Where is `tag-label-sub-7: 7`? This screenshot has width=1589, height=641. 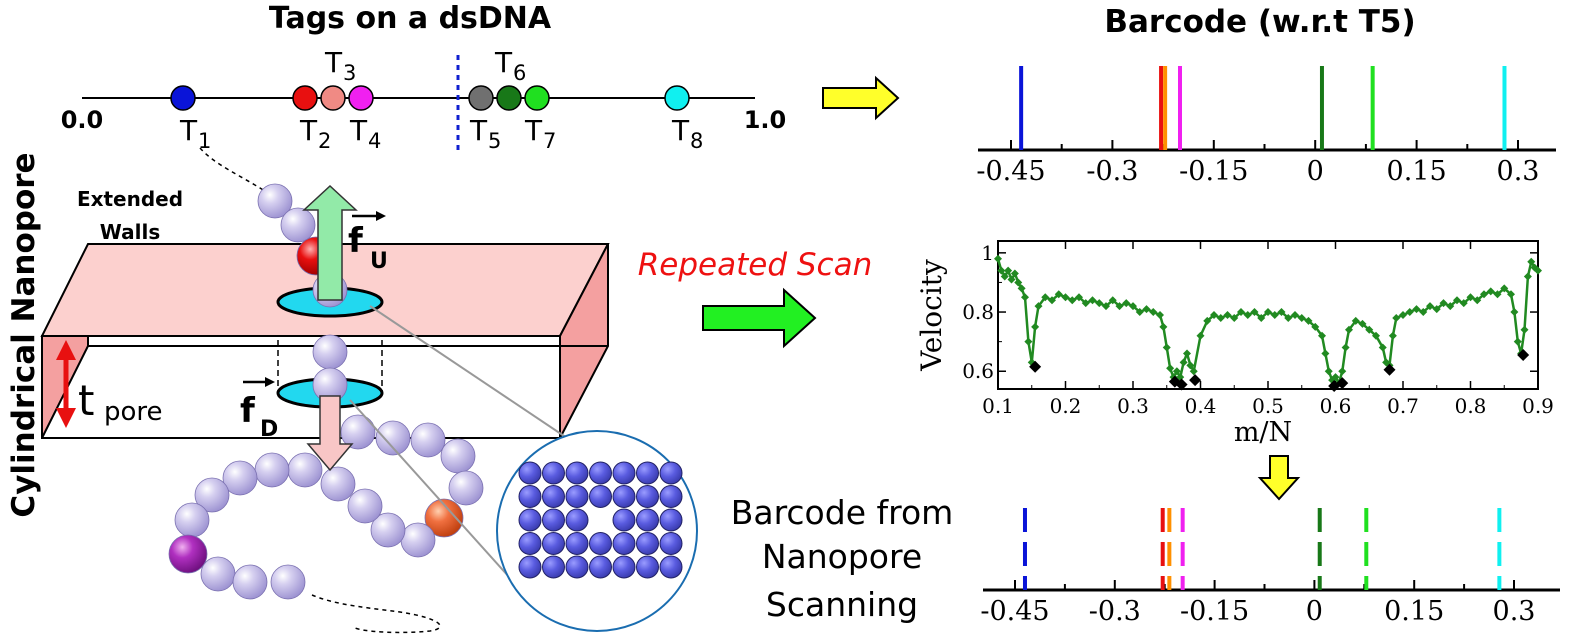
tag-label-sub-7: 7 is located at coordinates (549, 141).